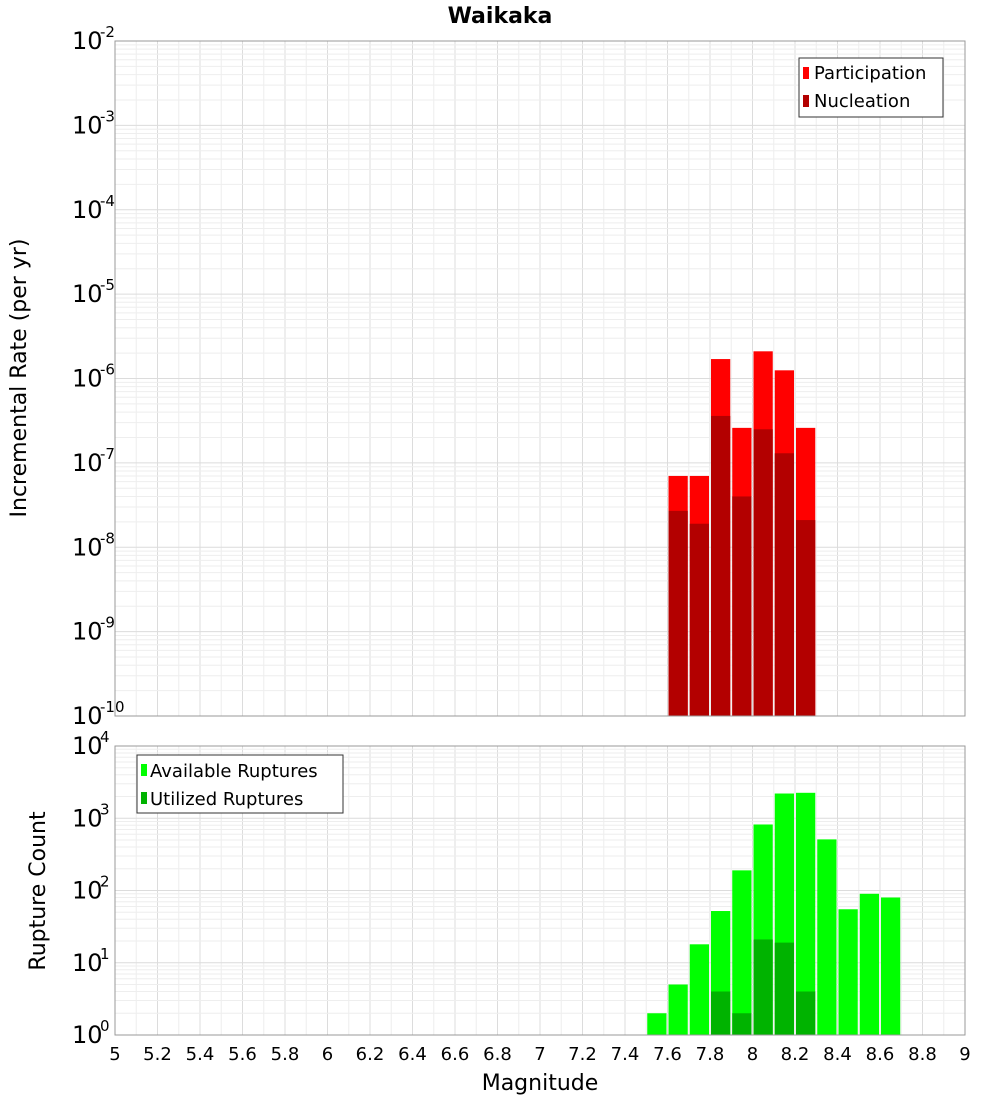 The height and width of the screenshot is (1100, 1000). Describe the element at coordinates (105, 809) in the screenshot. I see `bottom-y-tick-exponent: 3` at that location.